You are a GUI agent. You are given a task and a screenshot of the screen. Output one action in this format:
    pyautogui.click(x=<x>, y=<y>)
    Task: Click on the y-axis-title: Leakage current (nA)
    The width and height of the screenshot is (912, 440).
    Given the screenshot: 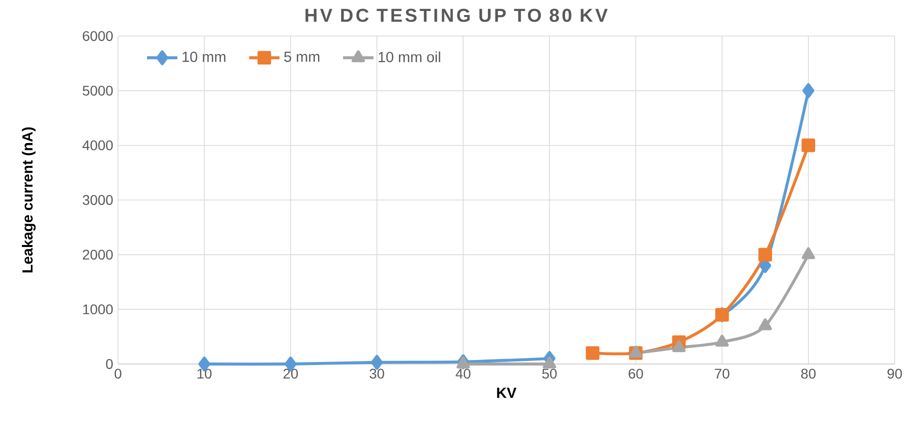 What is the action you would take?
    pyautogui.click(x=29, y=199)
    